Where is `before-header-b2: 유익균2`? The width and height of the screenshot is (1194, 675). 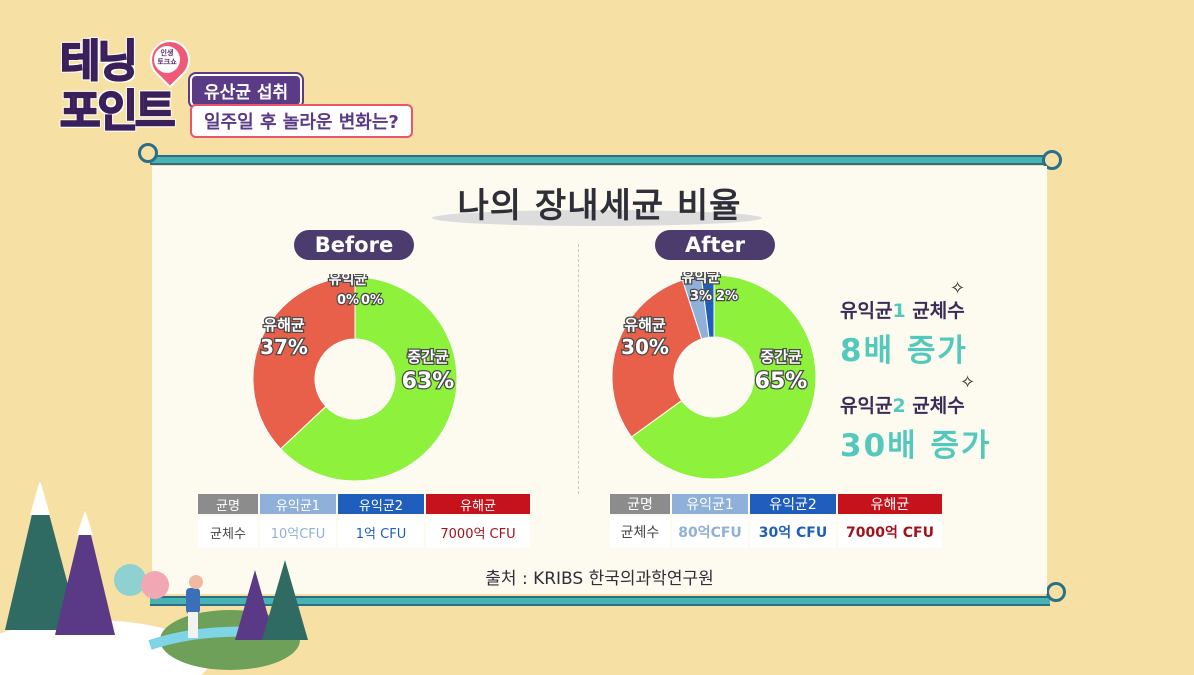 before-header-b2: 유익균2 is located at coordinates (381, 504).